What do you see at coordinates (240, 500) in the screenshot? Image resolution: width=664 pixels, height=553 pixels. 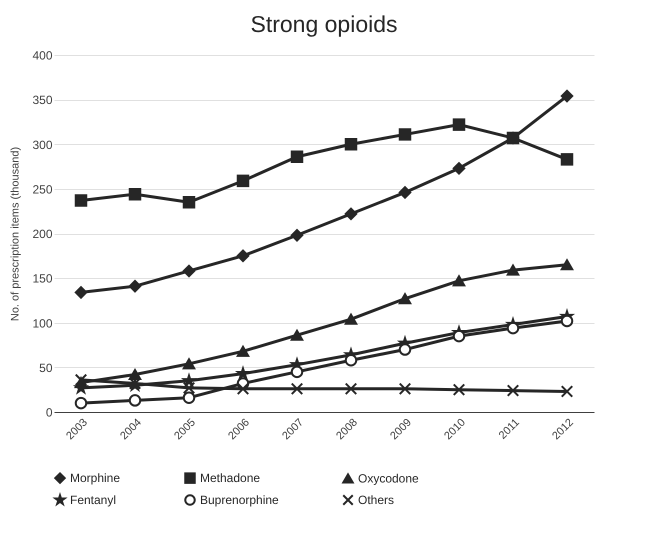 I see `legend-label: Buprenorphine` at bounding box center [240, 500].